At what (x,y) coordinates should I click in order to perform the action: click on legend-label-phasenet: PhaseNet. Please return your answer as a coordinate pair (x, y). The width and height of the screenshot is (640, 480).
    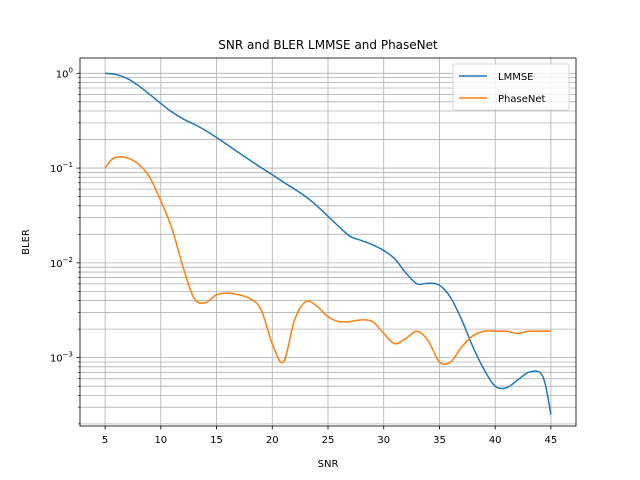
    Looking at the image, I should click on (521, 99).